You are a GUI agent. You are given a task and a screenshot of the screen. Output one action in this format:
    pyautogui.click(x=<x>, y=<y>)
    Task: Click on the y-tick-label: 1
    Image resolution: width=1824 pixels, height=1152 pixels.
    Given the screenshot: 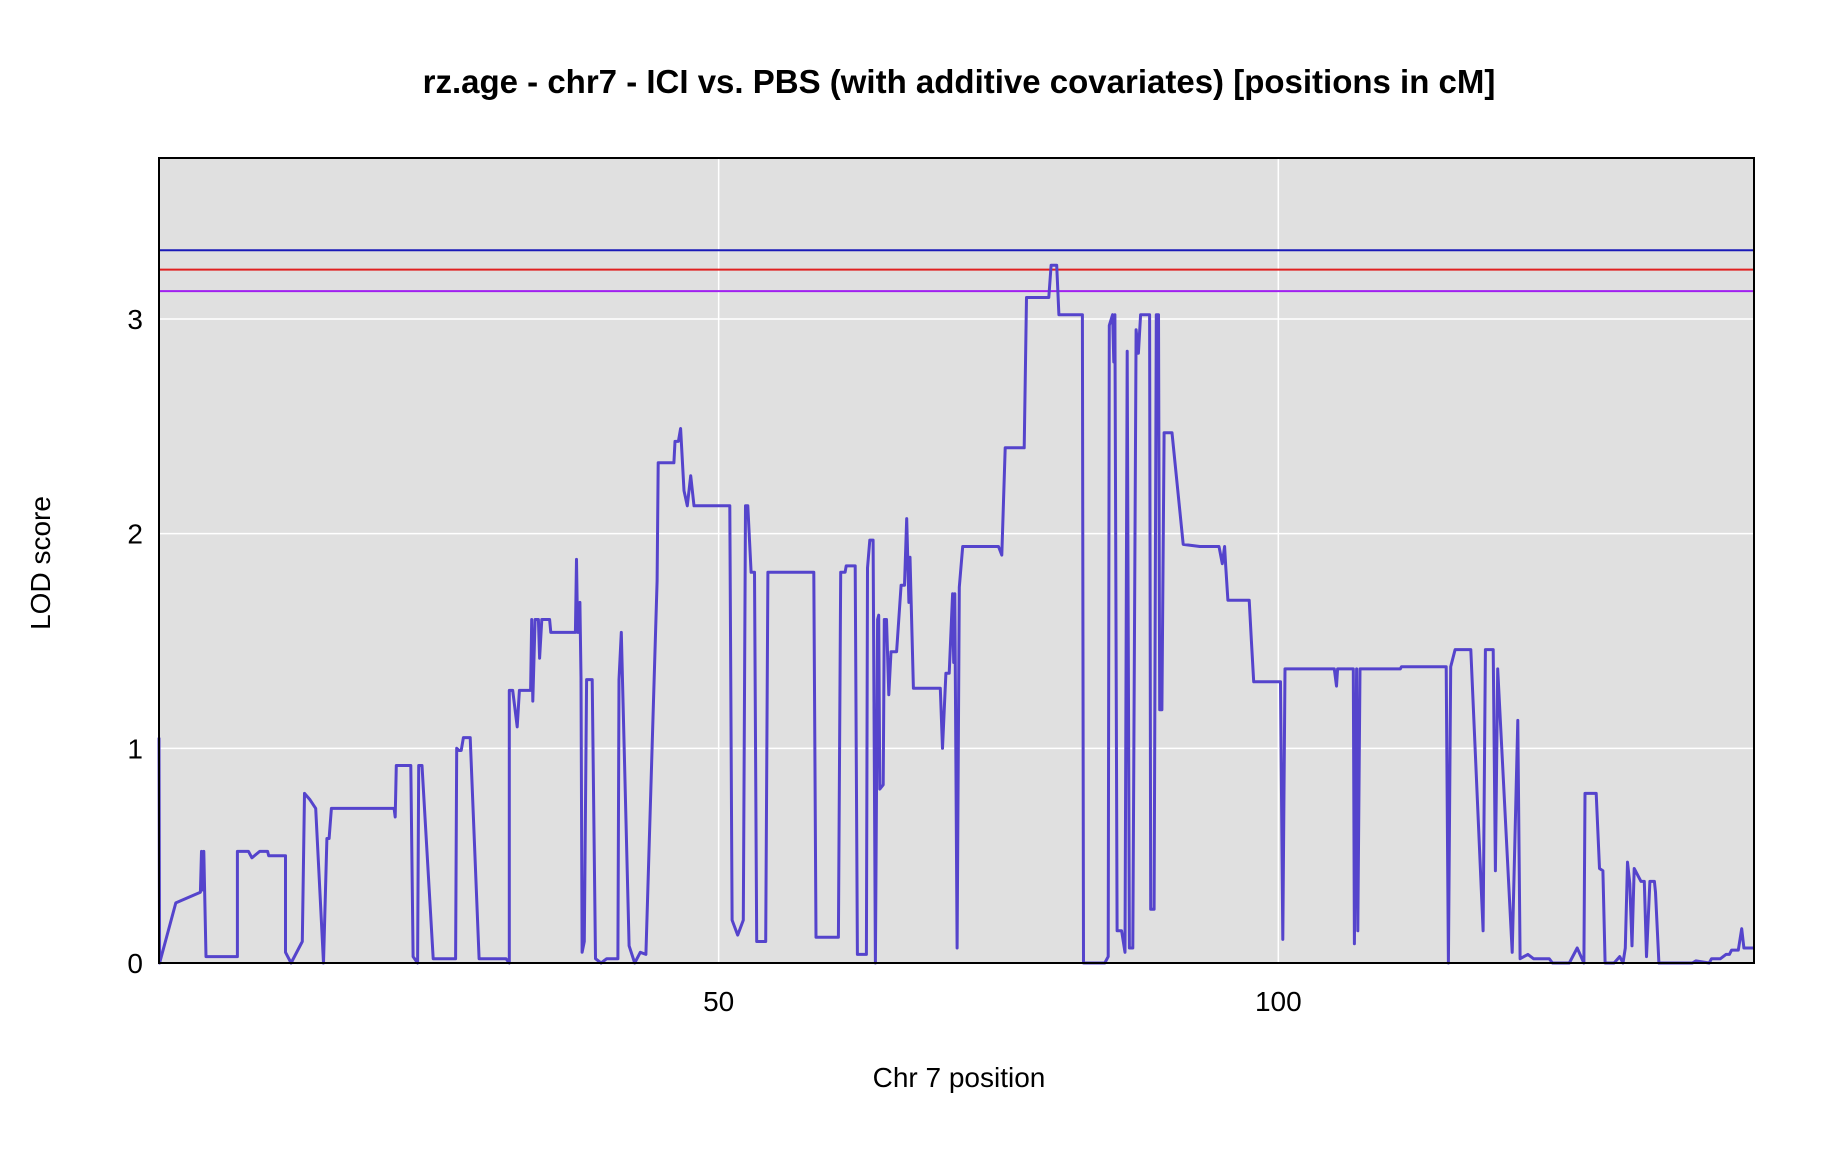 What is the action you would take?
    pyautogui.click(x=135, y=748)
    